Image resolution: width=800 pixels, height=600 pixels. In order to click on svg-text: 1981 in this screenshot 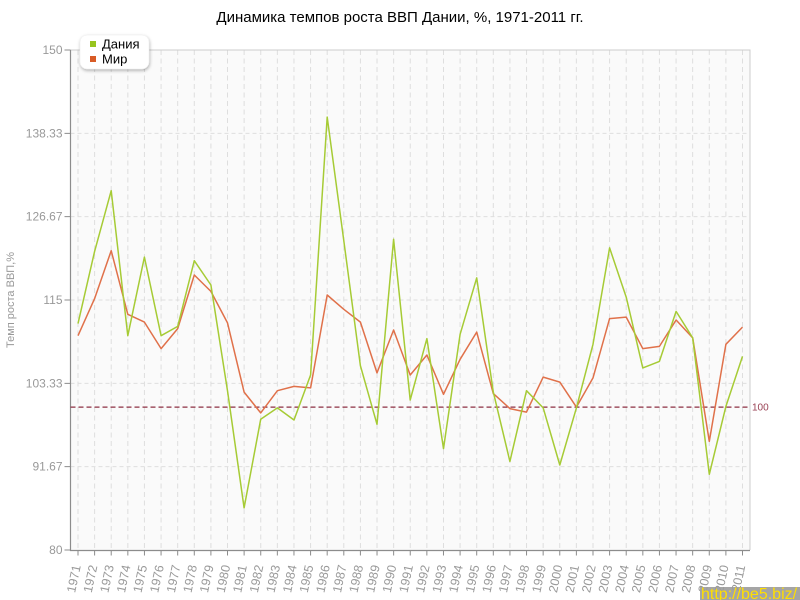, I will do `click(239, 579)`.